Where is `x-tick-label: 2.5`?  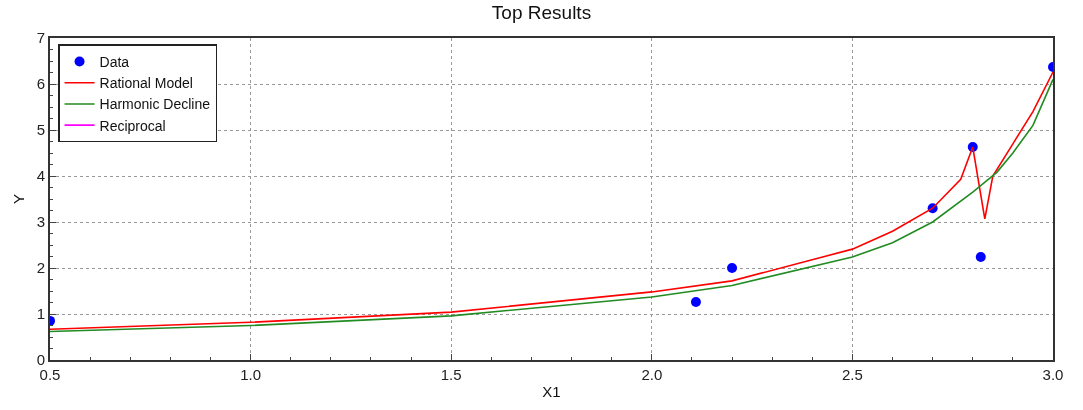
x-tick-label: 2.5 is located at coordinates (852, 374).